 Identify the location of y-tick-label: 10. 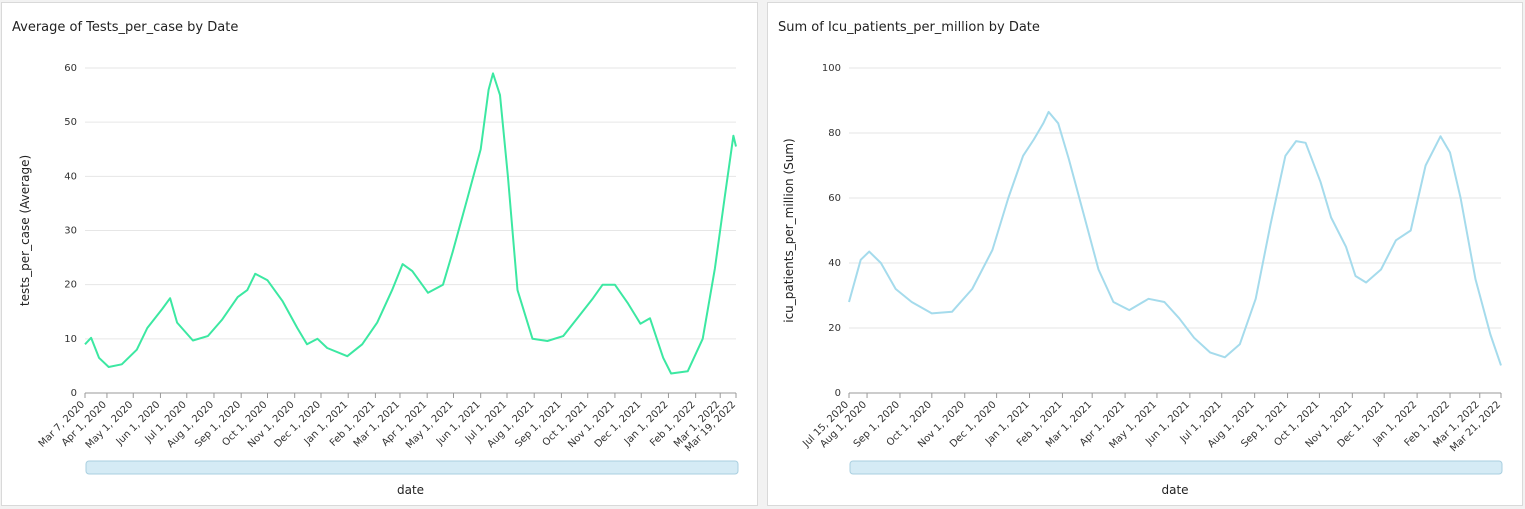
(70, 339).